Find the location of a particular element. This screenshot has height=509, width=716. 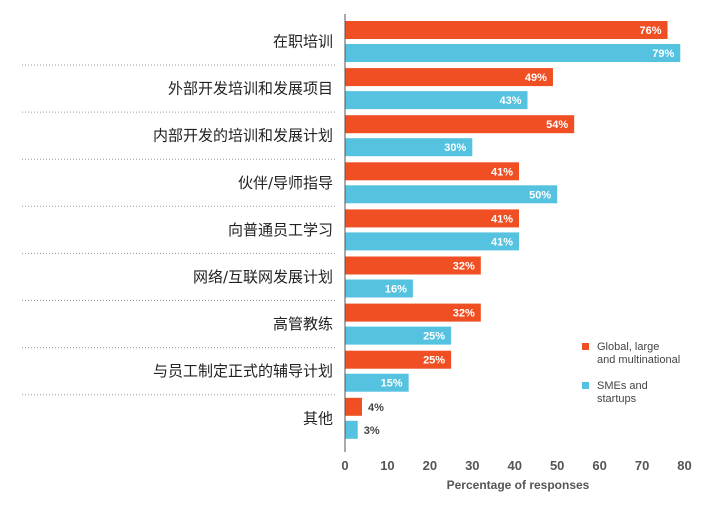

data-label: 49% is located at coordinates (536, 78).